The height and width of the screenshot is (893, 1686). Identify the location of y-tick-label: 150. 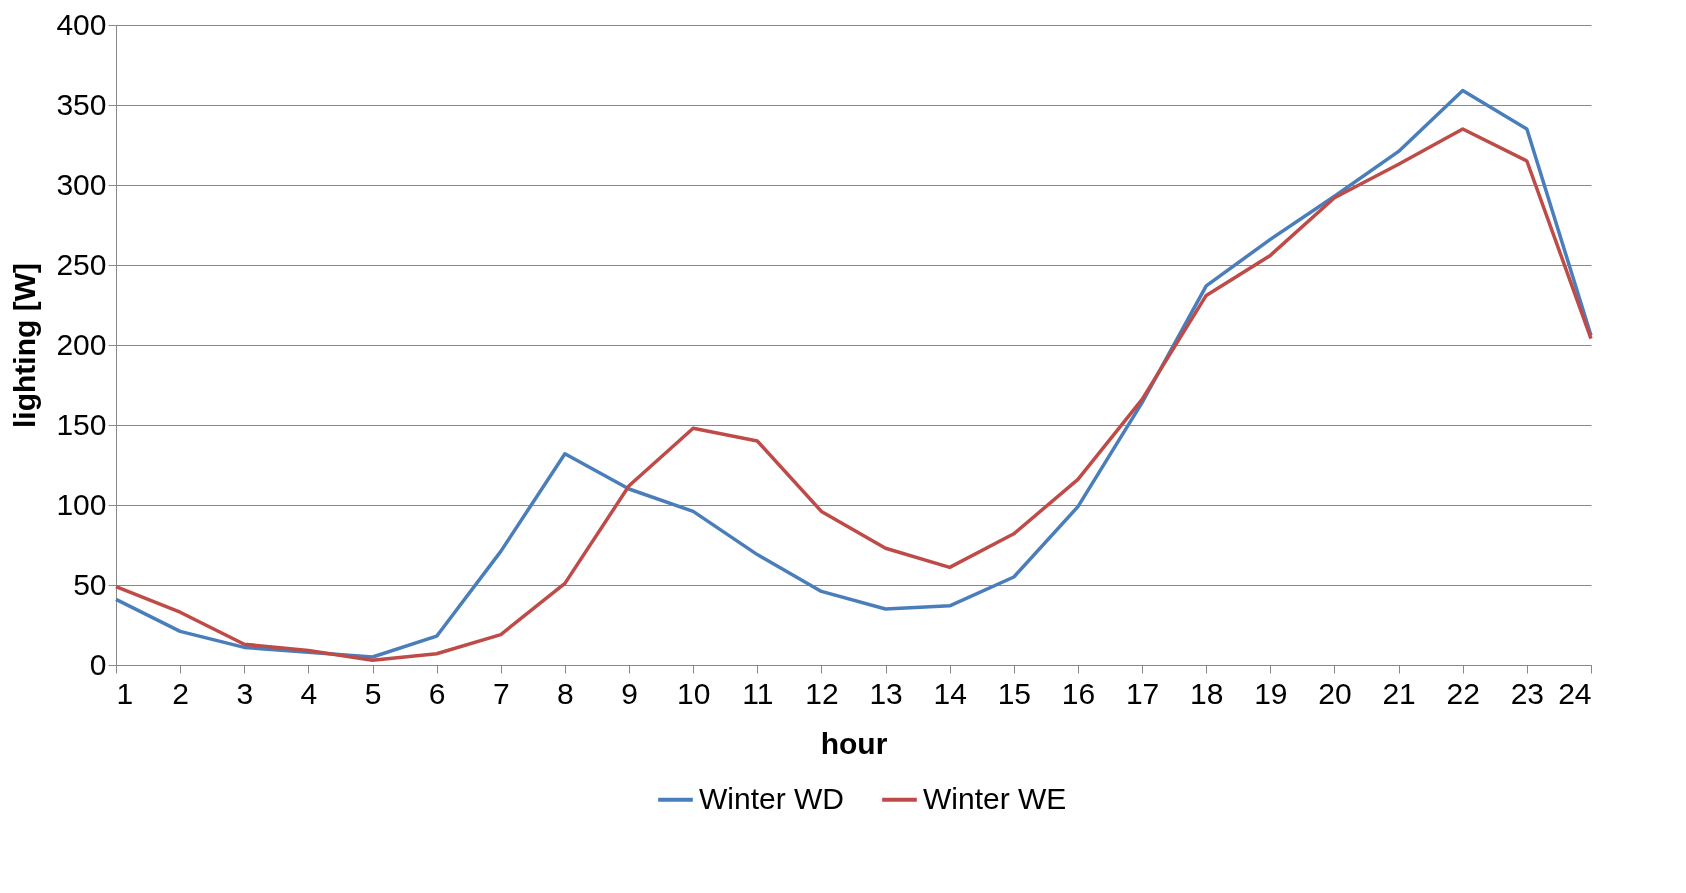
(81, 424).